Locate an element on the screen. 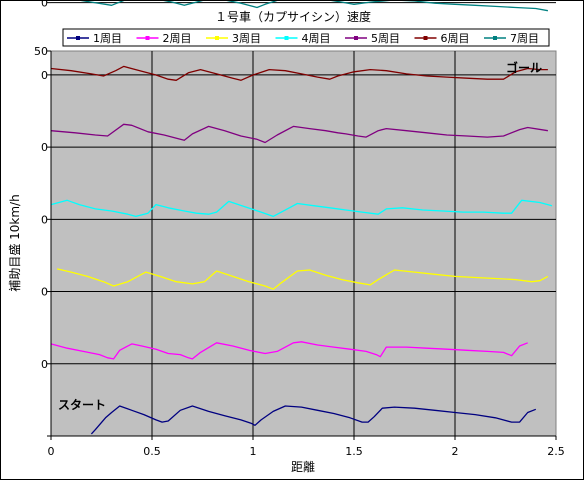 The image size is (584, 481). x-tick-label: 1 is located at coordinates (253, 451).